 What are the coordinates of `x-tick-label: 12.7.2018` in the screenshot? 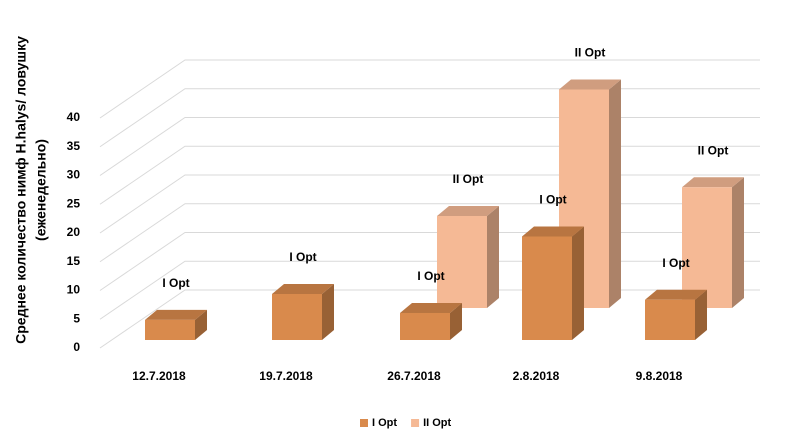 It's located at (159, 376).